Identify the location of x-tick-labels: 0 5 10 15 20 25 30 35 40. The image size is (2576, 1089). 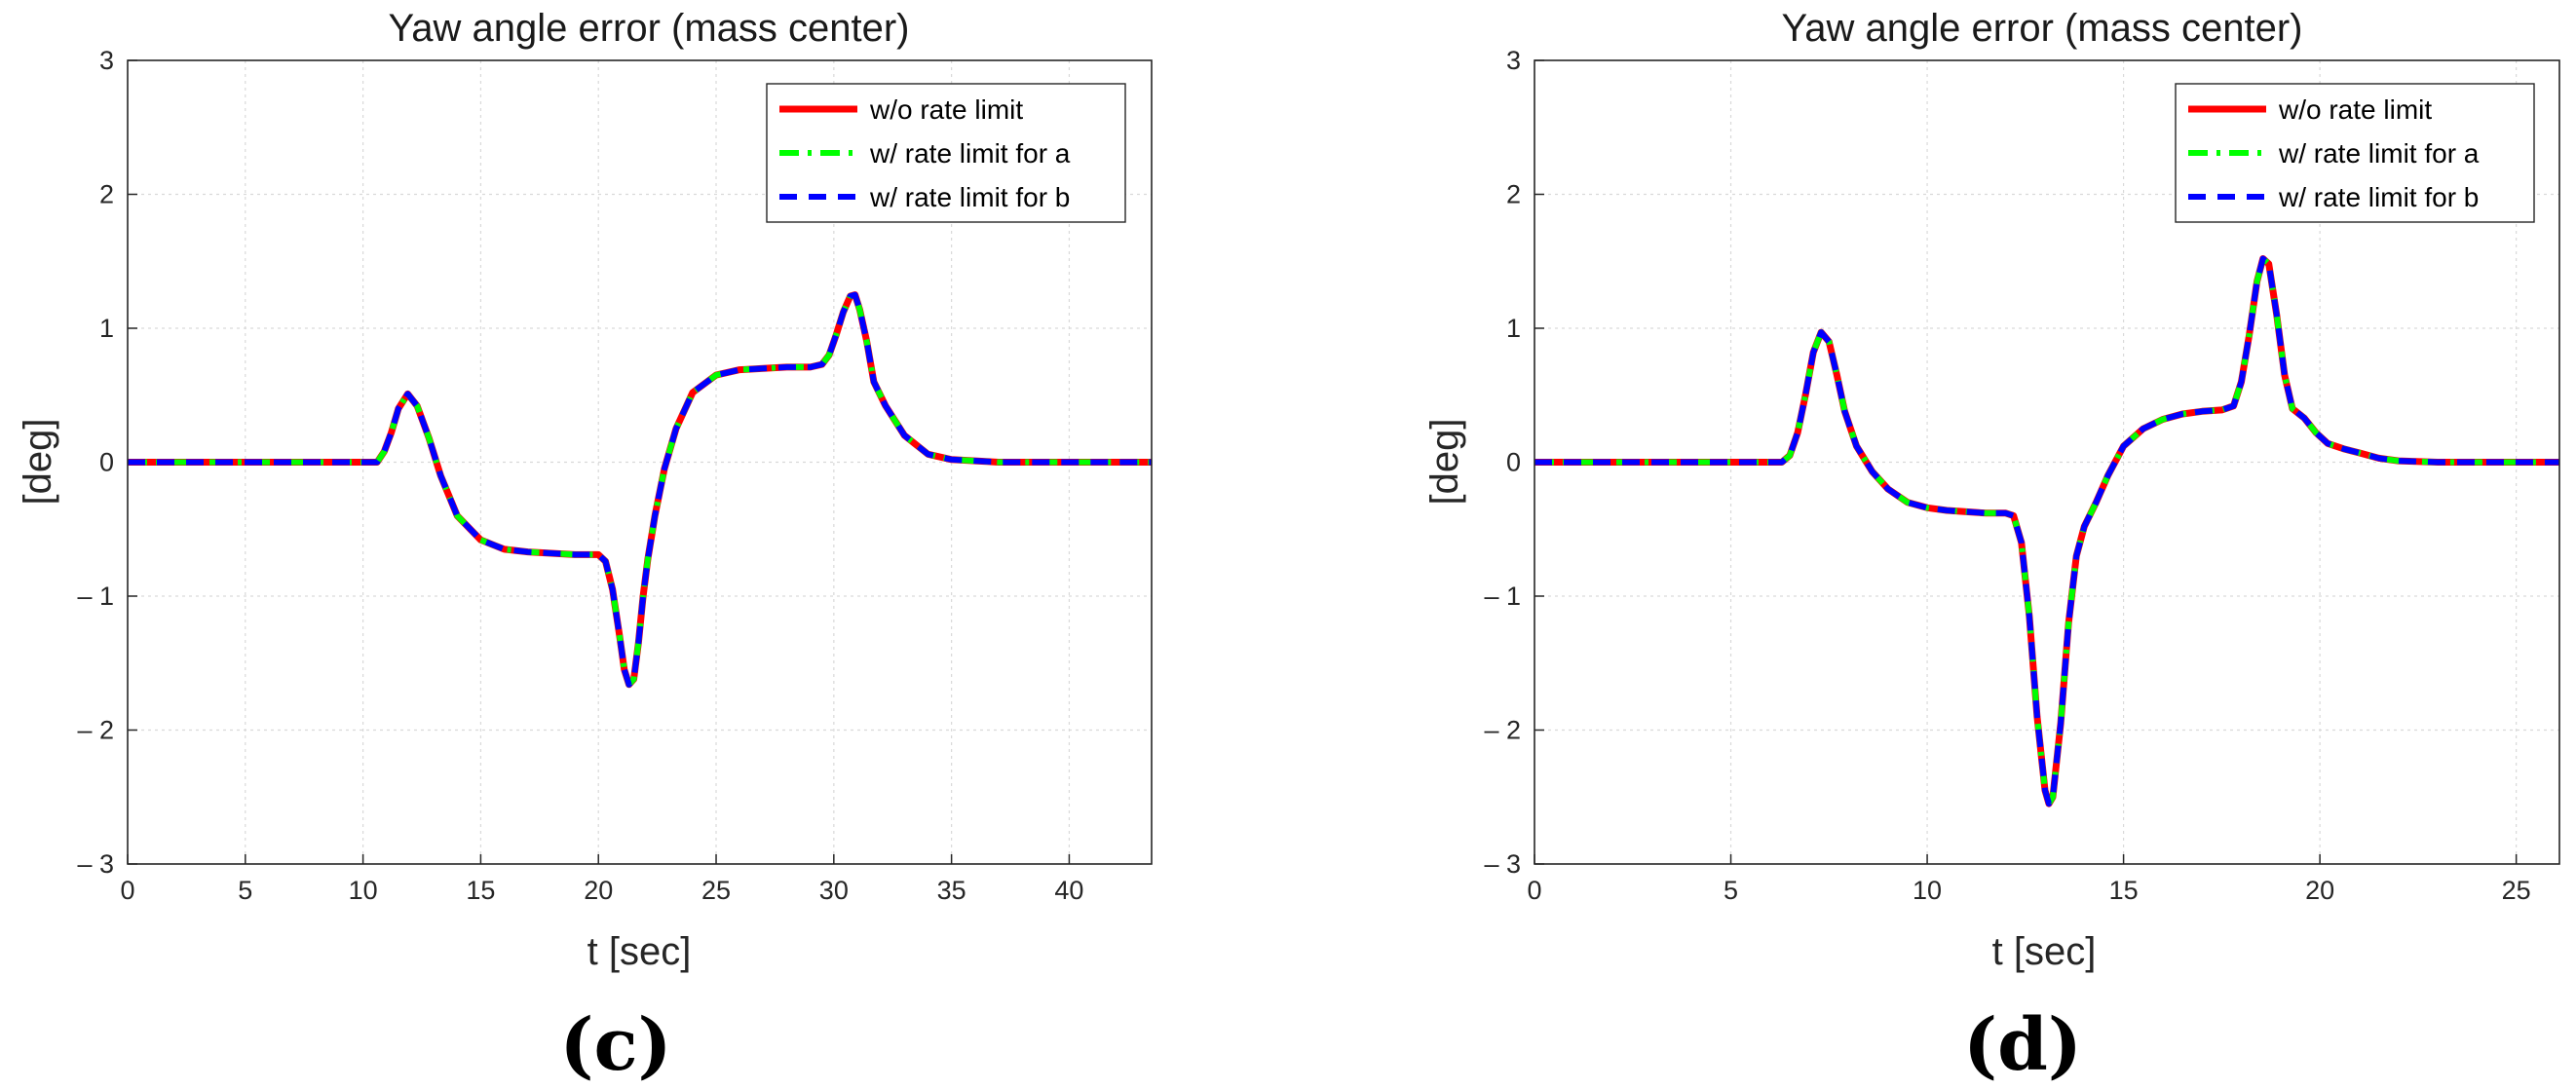
(601, 890).